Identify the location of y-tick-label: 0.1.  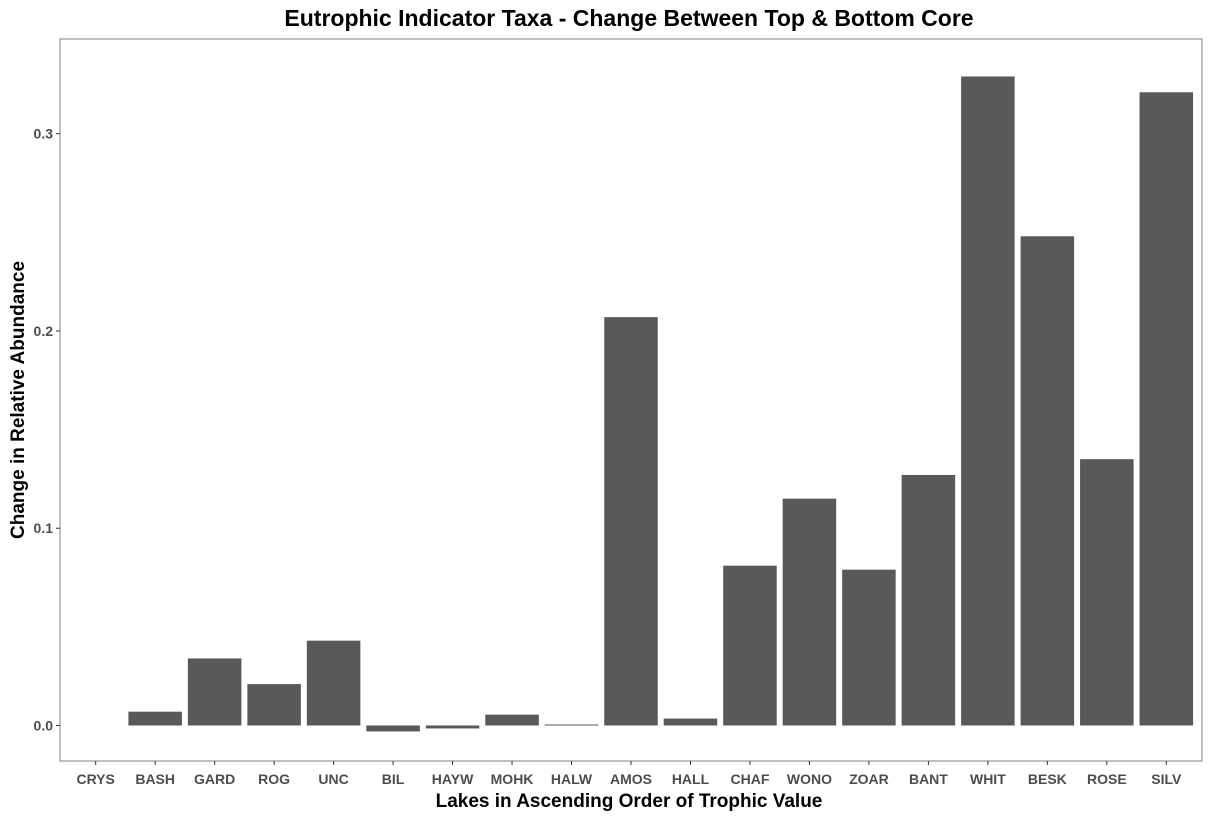
(44, 528).